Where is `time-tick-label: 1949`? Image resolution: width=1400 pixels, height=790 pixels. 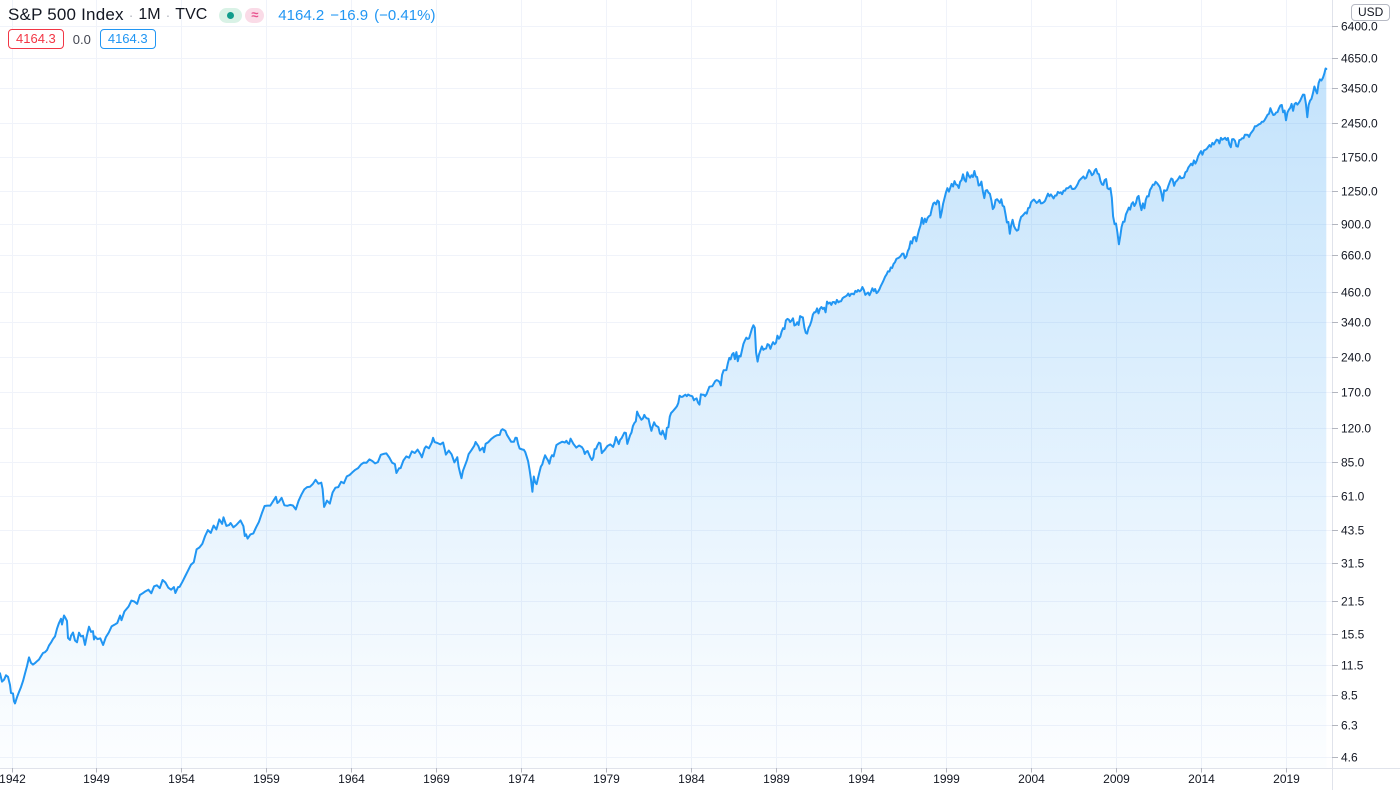 time-tick-label: 1949 is located at coordinates (96, 779).